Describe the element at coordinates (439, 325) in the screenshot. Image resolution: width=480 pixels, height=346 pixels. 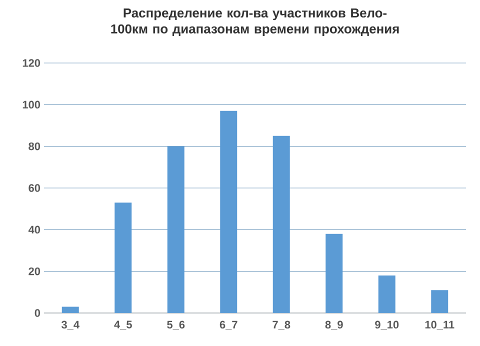
I see `x-tick-label: 10_11` at that location.